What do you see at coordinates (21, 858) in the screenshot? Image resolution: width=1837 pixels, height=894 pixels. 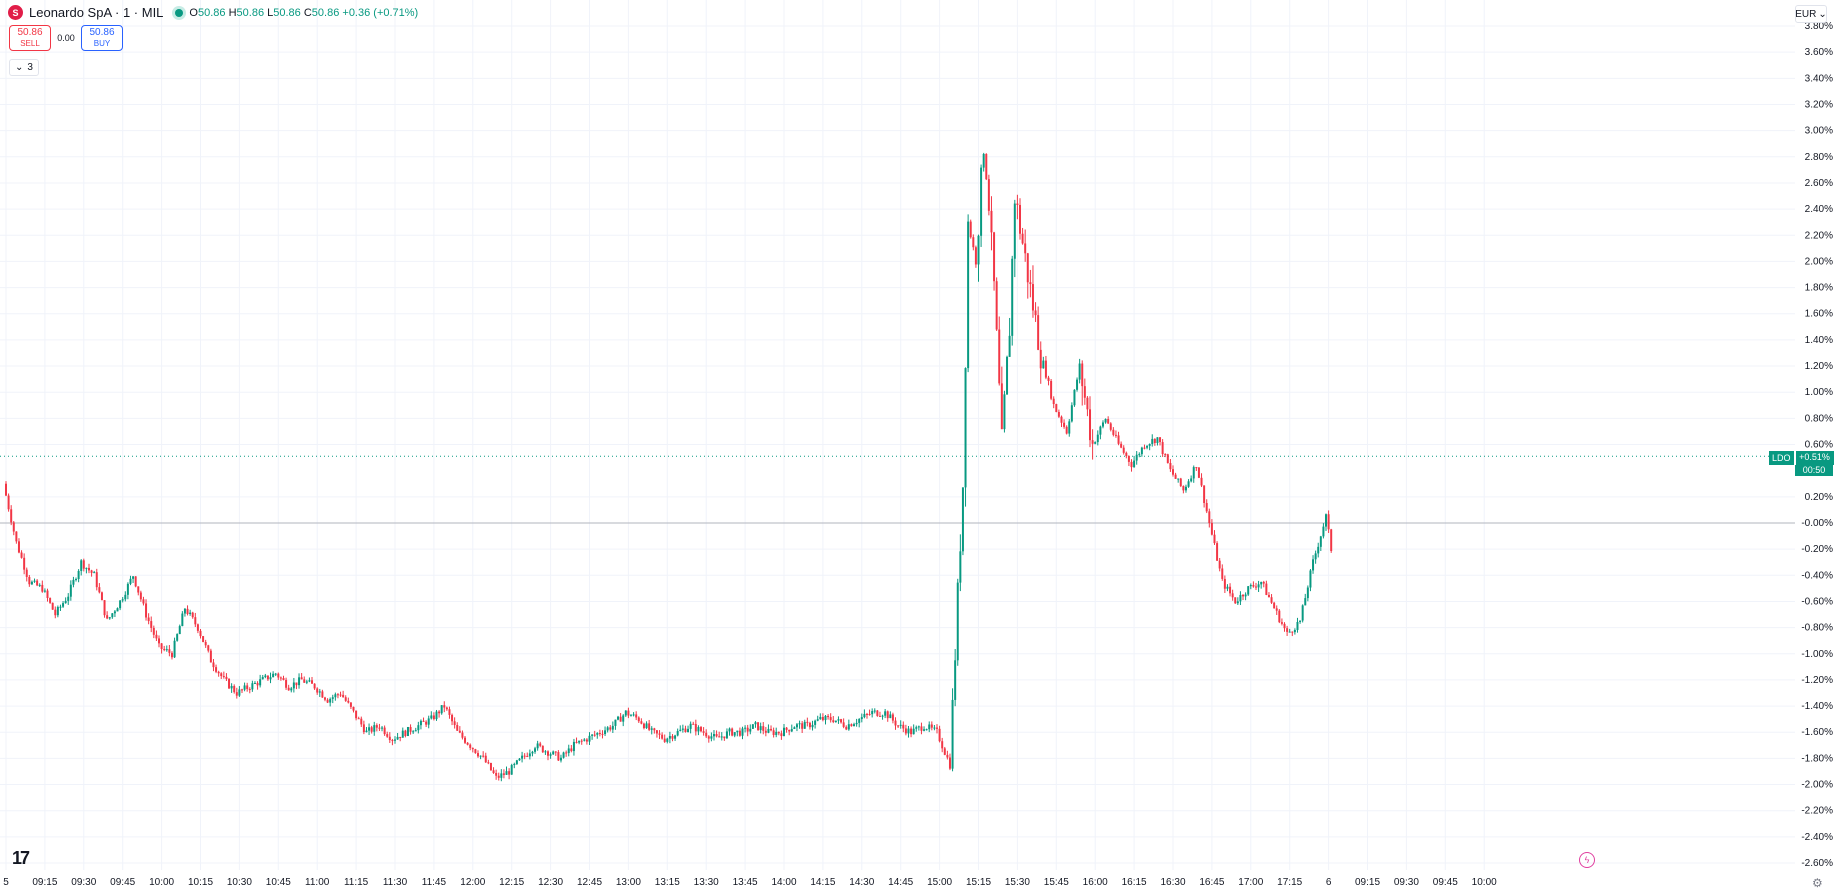 I see `tradingview-logo-icon: 17` at bounding box center [21, 858].